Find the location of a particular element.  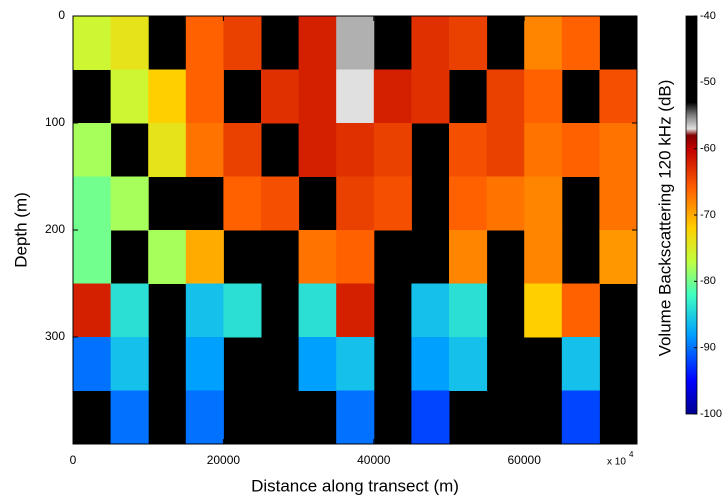

colorbar-tick-label: -40 is located at coordinates (708, 16).